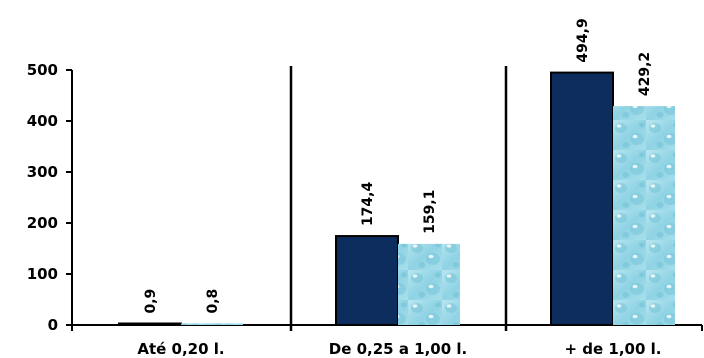 The image size is (704, 358). What do you see at coordinates (398, 349) in the screenshot?
I see `category-label: De 0,25 a 1,00 l.` at bounding box center [398, 349].